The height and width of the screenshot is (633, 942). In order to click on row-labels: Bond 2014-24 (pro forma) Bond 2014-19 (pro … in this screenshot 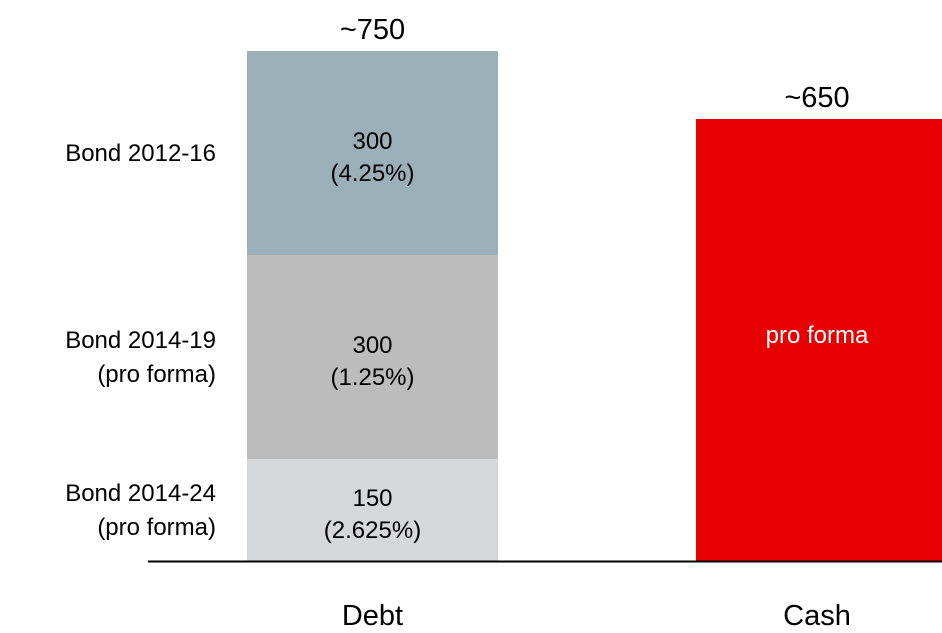, I will do `click(140, 340)`.